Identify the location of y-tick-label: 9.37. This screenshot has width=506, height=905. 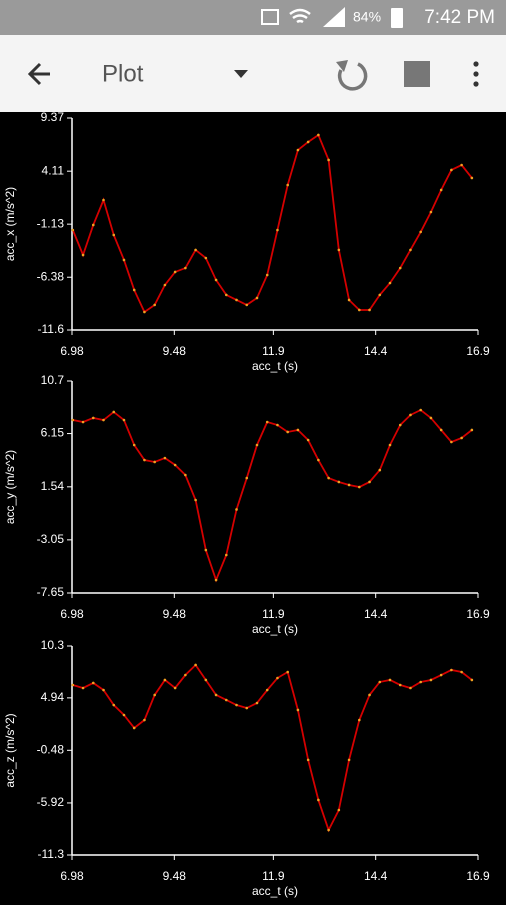
(53, 117).